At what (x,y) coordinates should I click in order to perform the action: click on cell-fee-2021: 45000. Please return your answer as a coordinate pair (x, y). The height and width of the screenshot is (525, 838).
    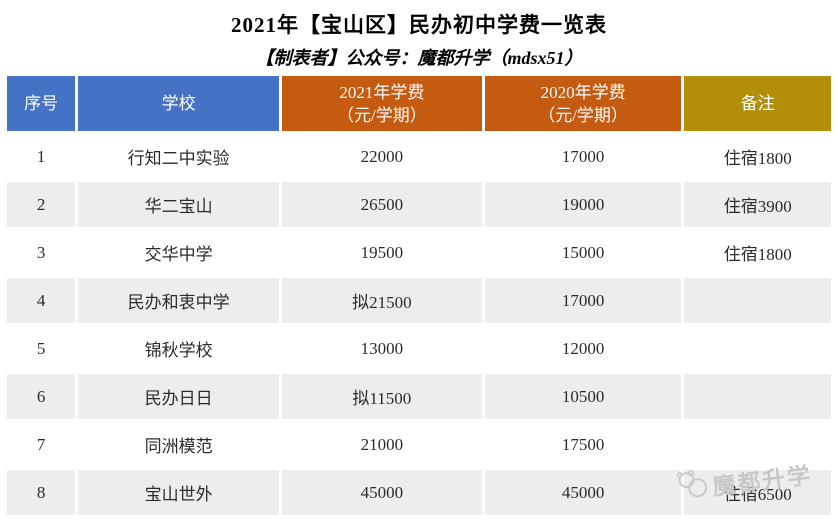
    Looking at the image, I should click on (381, 492).